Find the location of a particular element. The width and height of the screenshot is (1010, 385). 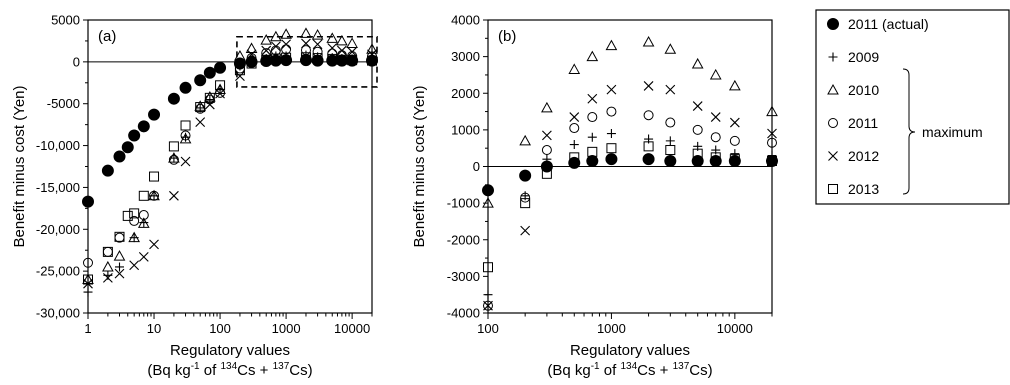

legend-label: 2009 is located at coordinates (863, 57).